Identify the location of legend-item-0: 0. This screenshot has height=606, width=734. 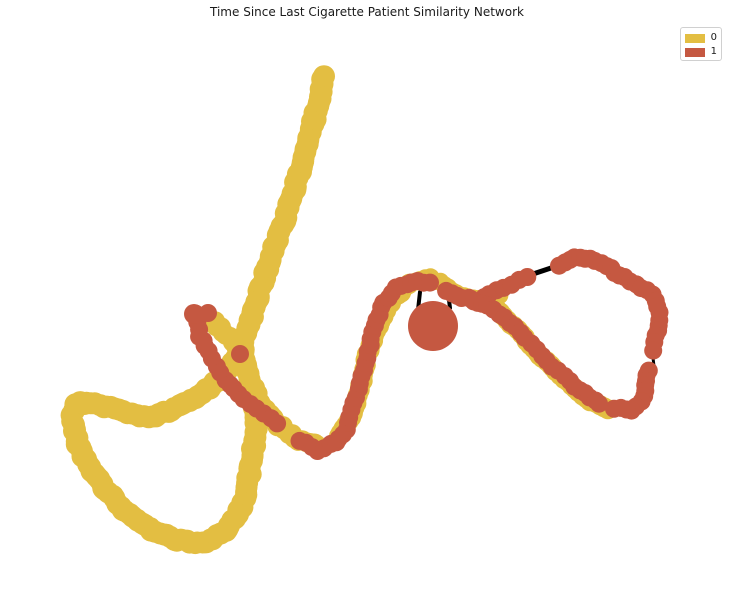
(701, 38).